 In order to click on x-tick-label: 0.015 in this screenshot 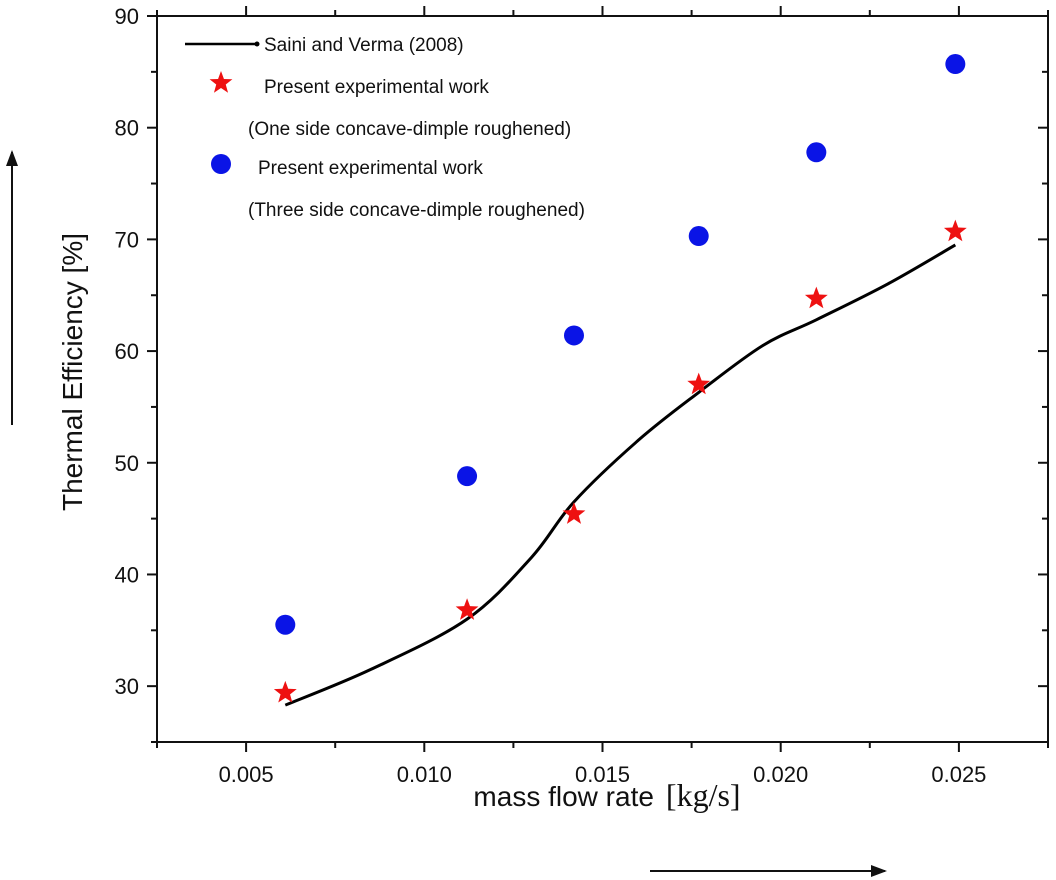, I will do `click(602, 774)`.